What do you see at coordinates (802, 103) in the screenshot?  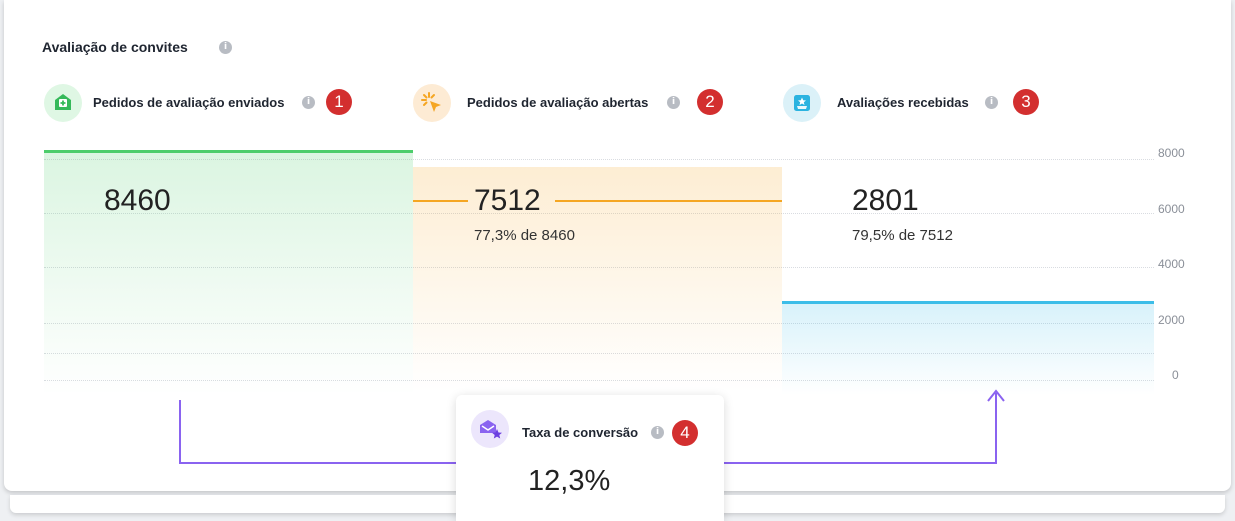 I see `inbox-star-icon` at bounding box center [802, 103].